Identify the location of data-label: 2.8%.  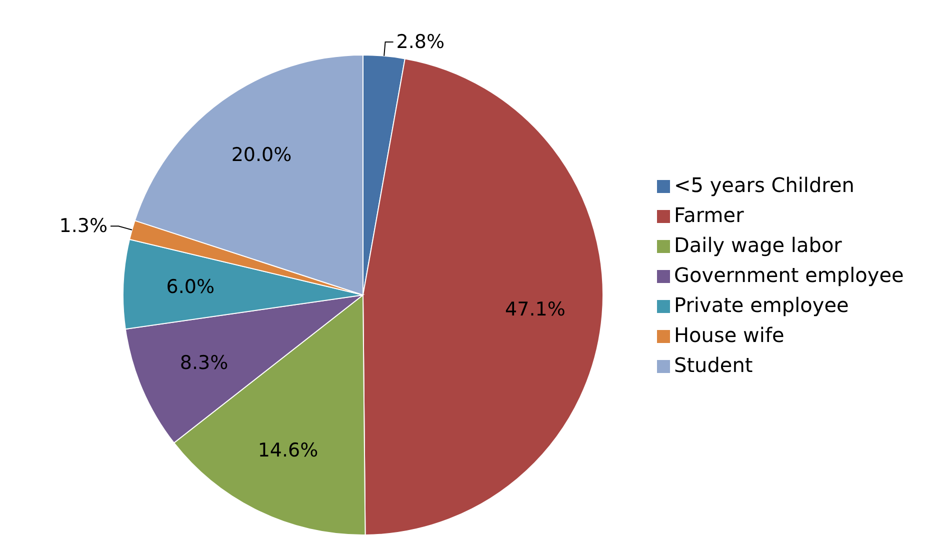
(420, 41).